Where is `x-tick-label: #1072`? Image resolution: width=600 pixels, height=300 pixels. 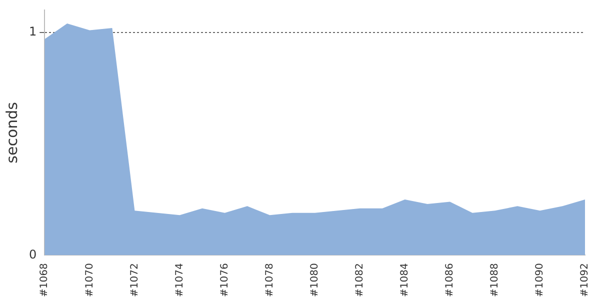
x-tick-label: #1072 is located at coordinates (134, 280).